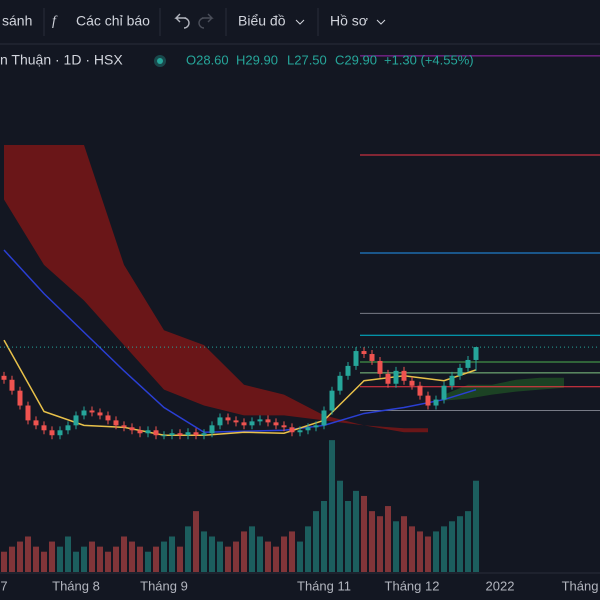  Describe the element at coordinates (412, 585) in the screenshot. I see `x-tick-label: Tháng 12` at that location.